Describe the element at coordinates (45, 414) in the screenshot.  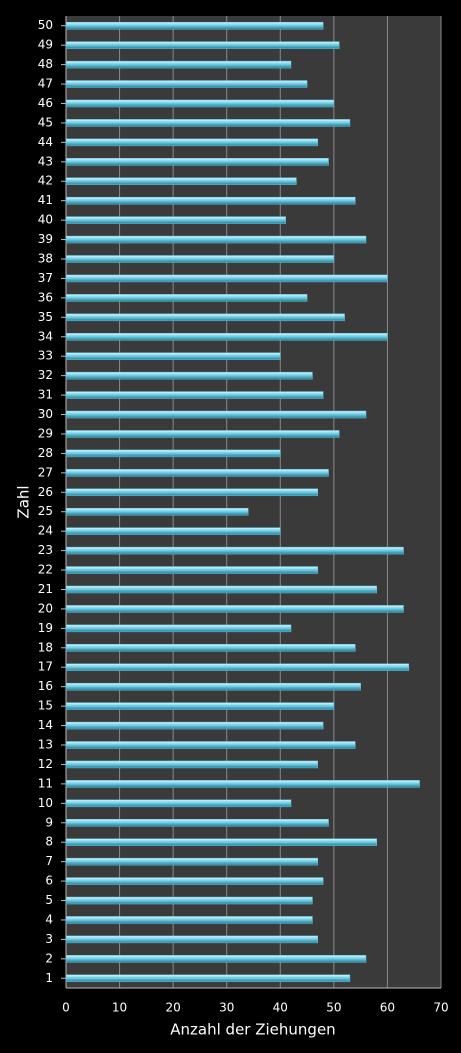
I see `y-tick-label: 30` at that location.